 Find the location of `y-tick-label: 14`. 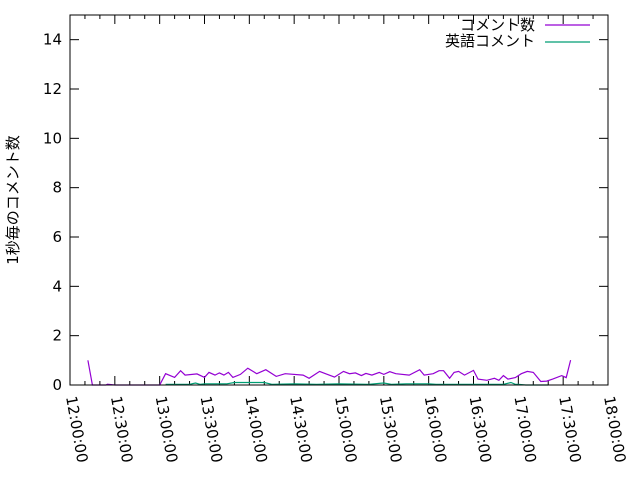

y-tick-label: 14 is located at coordinates (52, 40).